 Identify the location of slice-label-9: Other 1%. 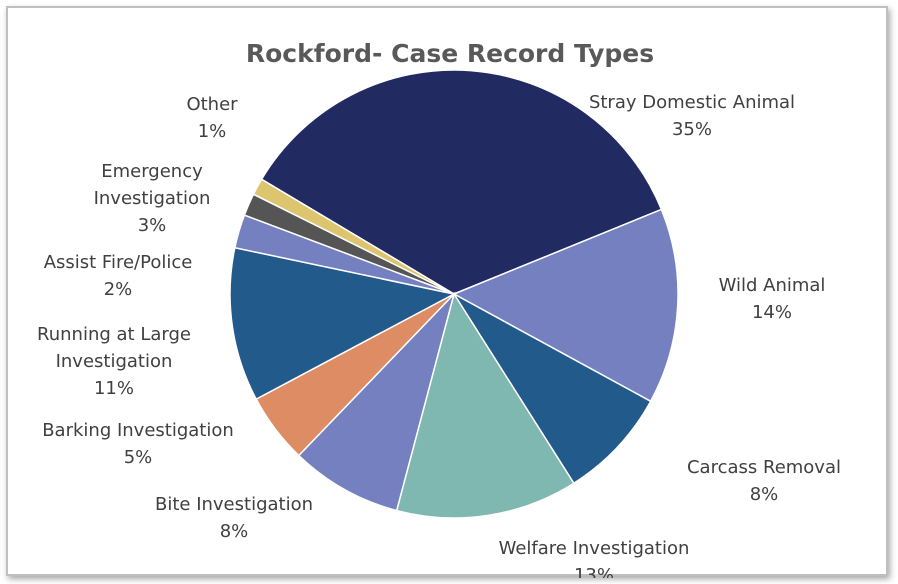
(212, 118).